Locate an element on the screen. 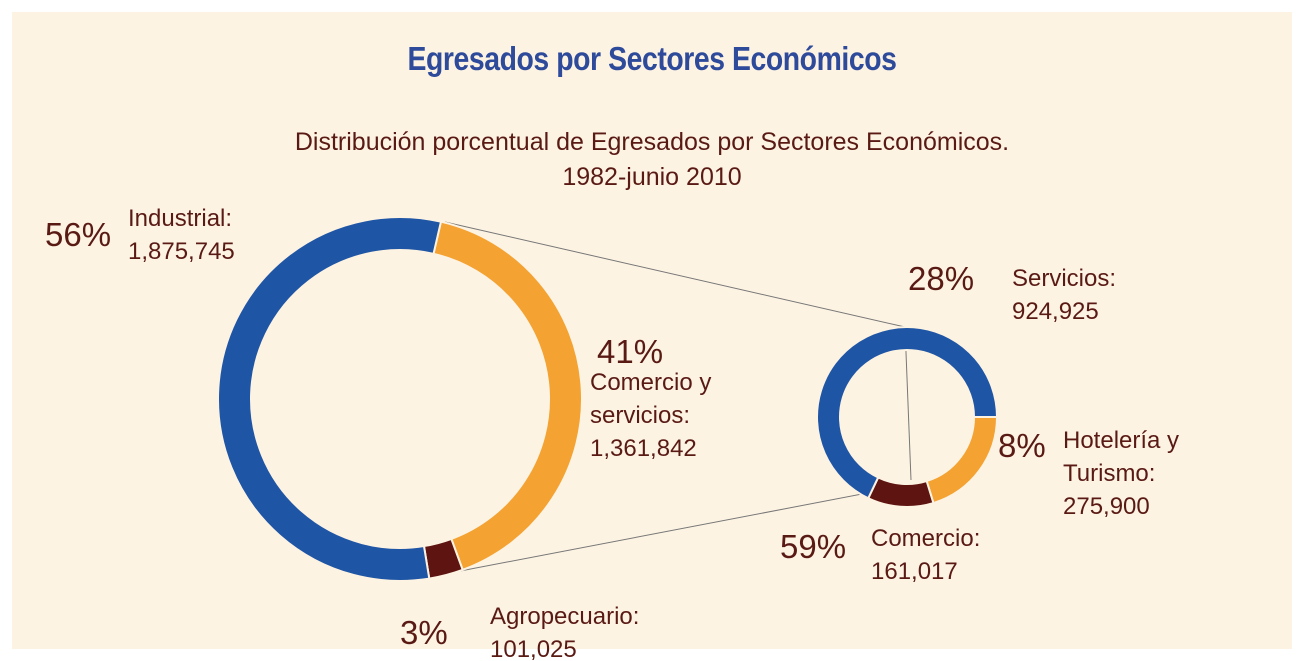 This screenshot has height=661, width=1304. category-label: Hotelería y Turismo: is located at coordinates (1121, 457).